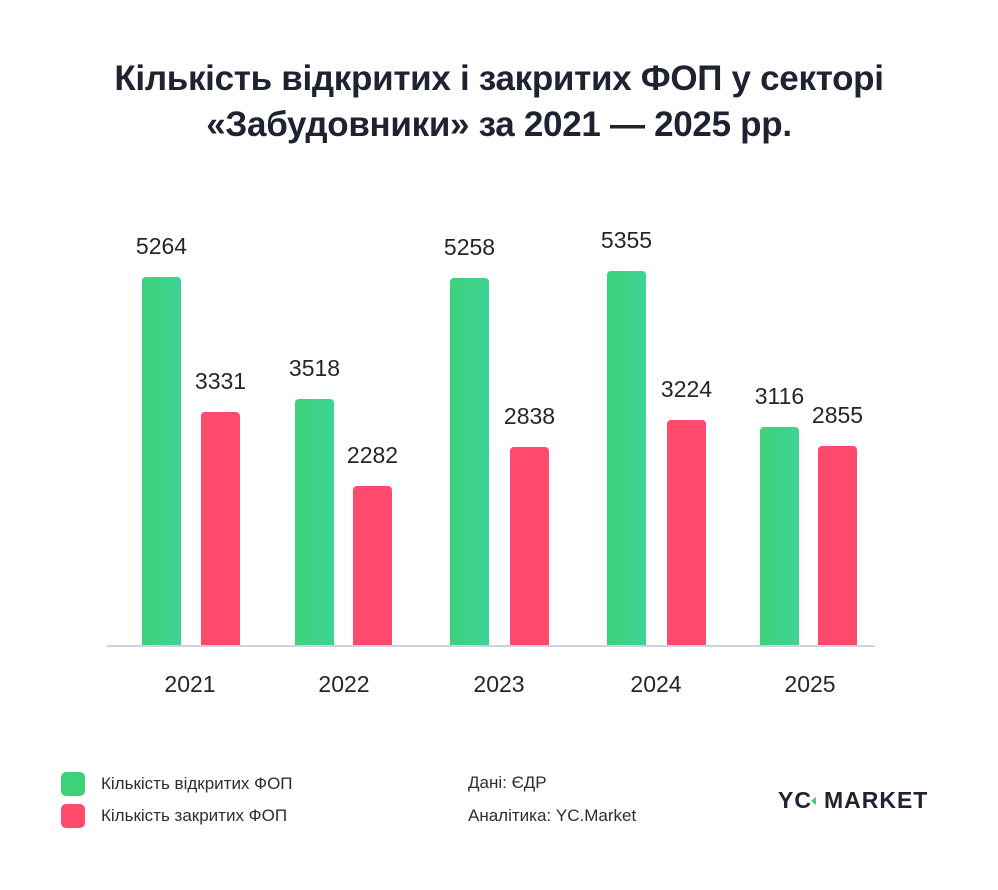 Image resolution: width=998 pixels, height=890 pixels. Describe the element at coordinates (161, 461) in the screenshot. I see `bar-open-2021` at that location.